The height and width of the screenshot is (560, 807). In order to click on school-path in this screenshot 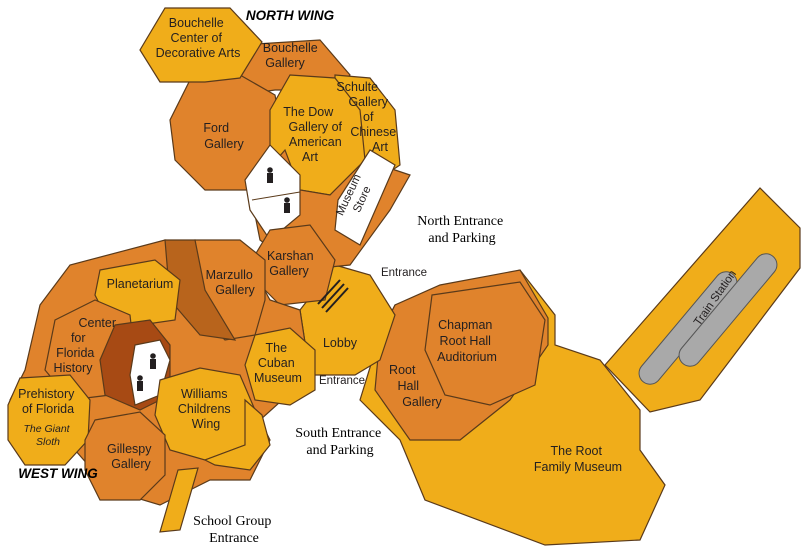, I will do `click(179, 500)`.